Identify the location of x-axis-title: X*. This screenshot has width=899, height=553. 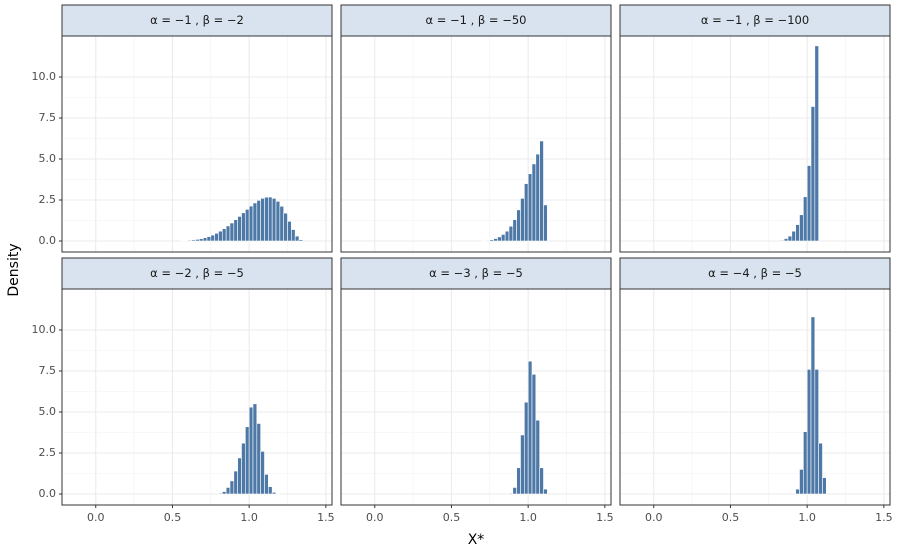
(476, 540).